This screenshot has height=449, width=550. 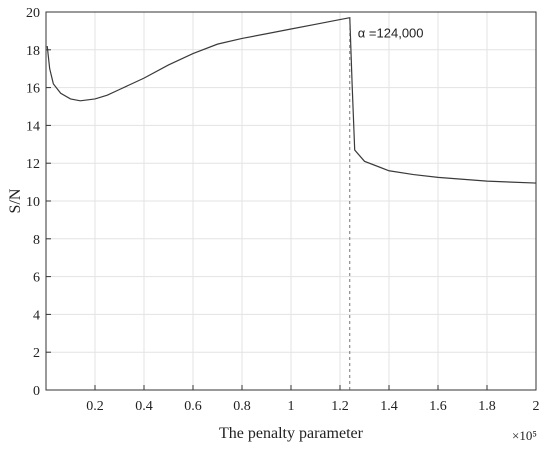 What do you see at coordinates (487, 406) in the screenshot?
I see `x-tick-label: 1.8` at bounding box center [487, 406].